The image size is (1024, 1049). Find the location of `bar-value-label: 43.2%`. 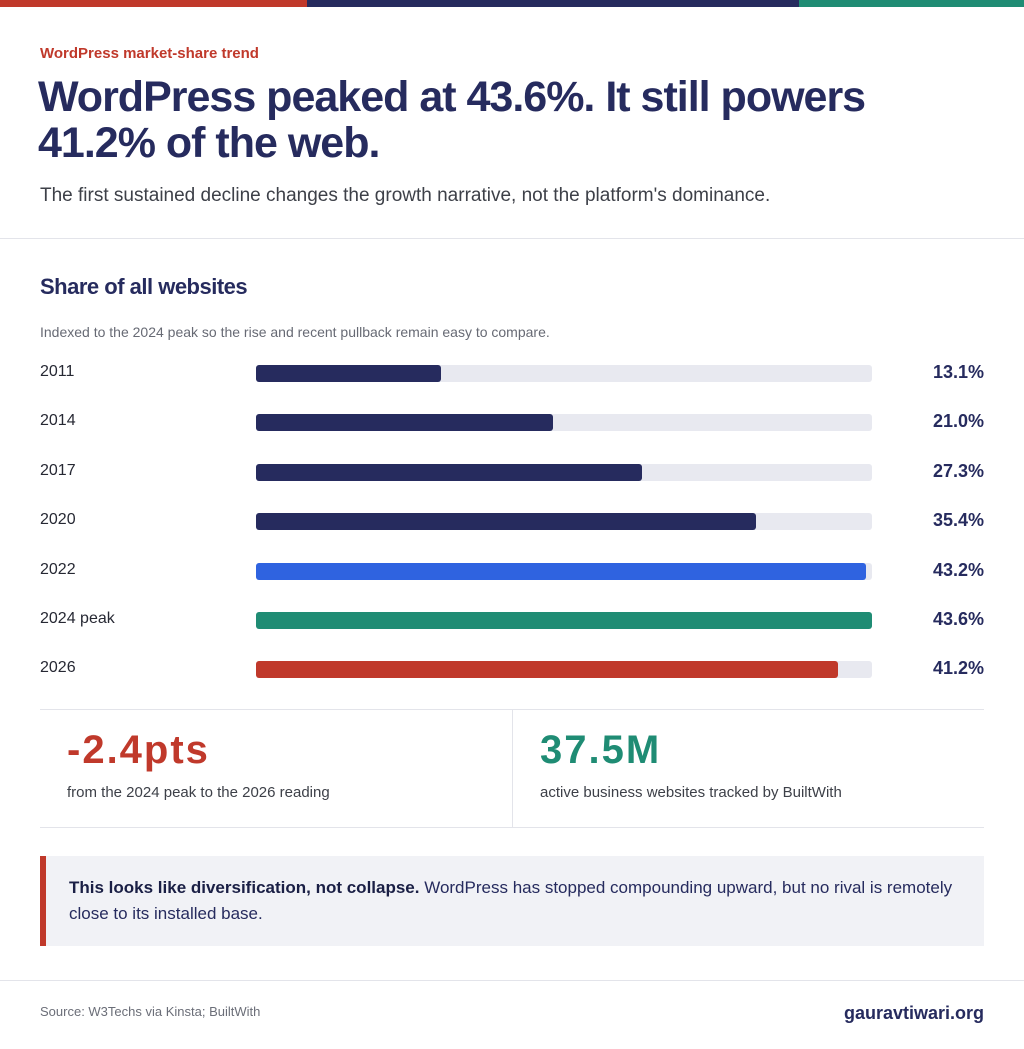

bar-value-label: 43.2% is located at coordinates (958, 569).